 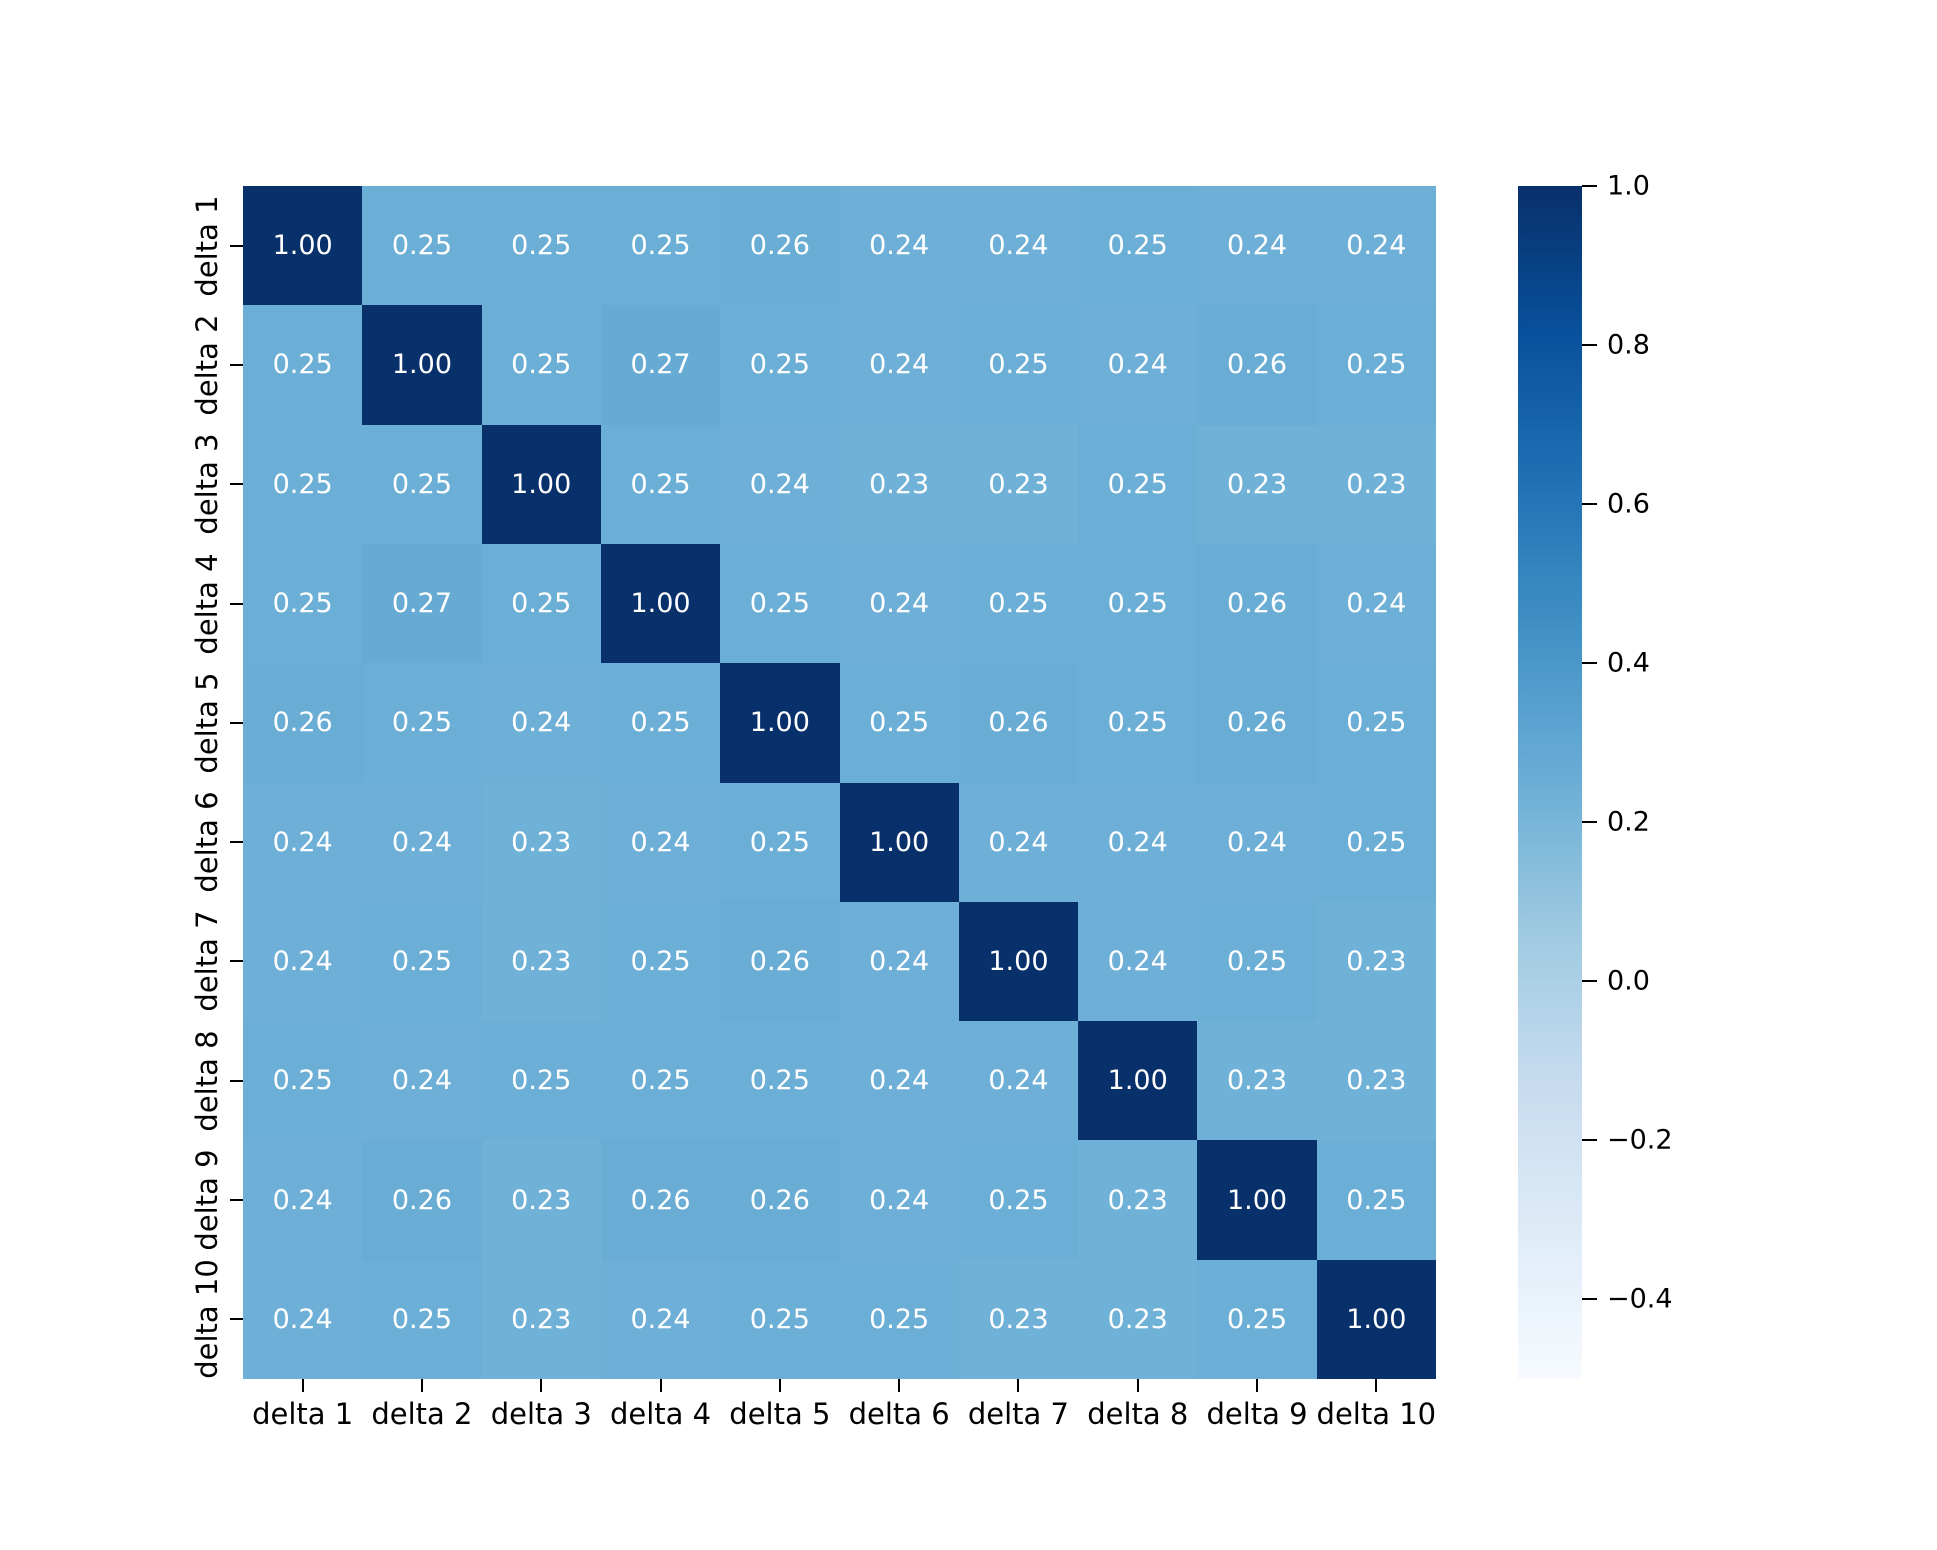 I want to click on x-tick-label: delta 6, so click(x=899, y=1414).